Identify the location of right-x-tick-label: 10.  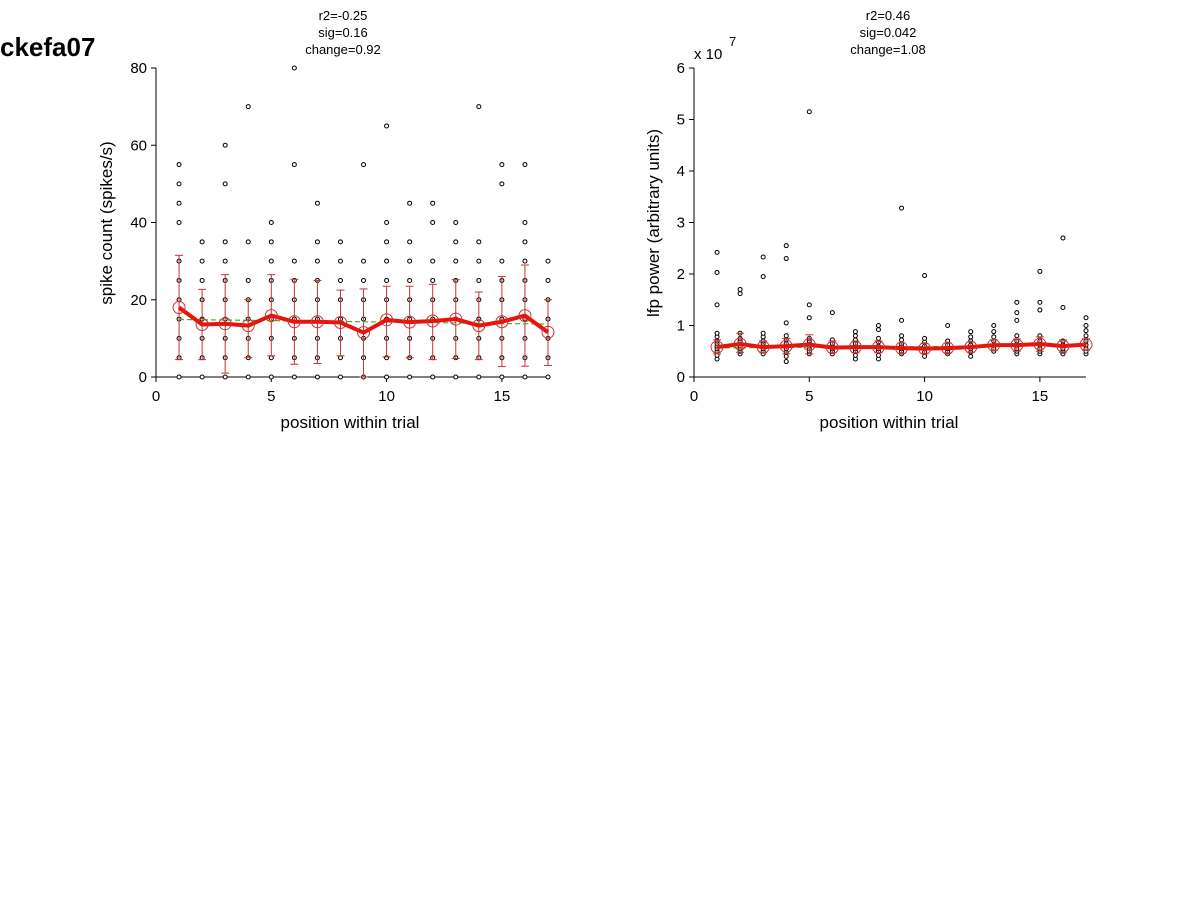
(924, 396).